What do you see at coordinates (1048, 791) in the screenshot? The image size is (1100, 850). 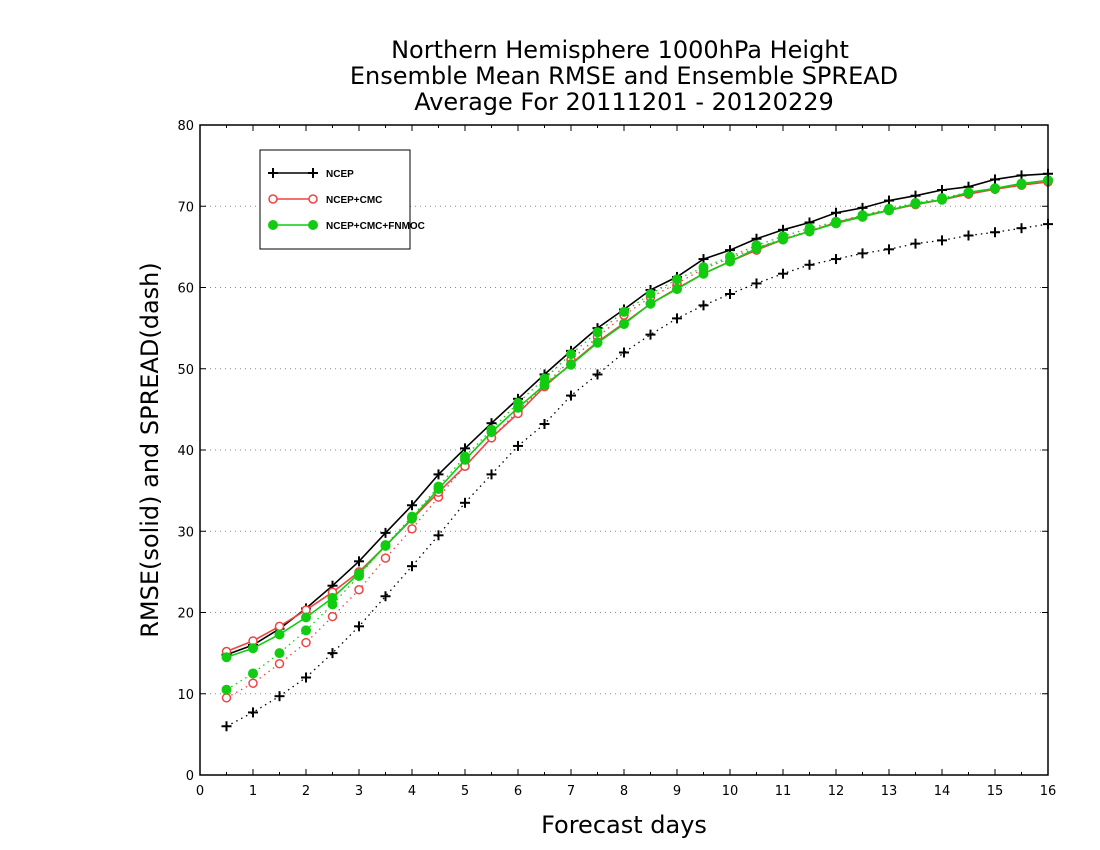 I see `x-tick-label: 16` at bounding box center [1048, 791].